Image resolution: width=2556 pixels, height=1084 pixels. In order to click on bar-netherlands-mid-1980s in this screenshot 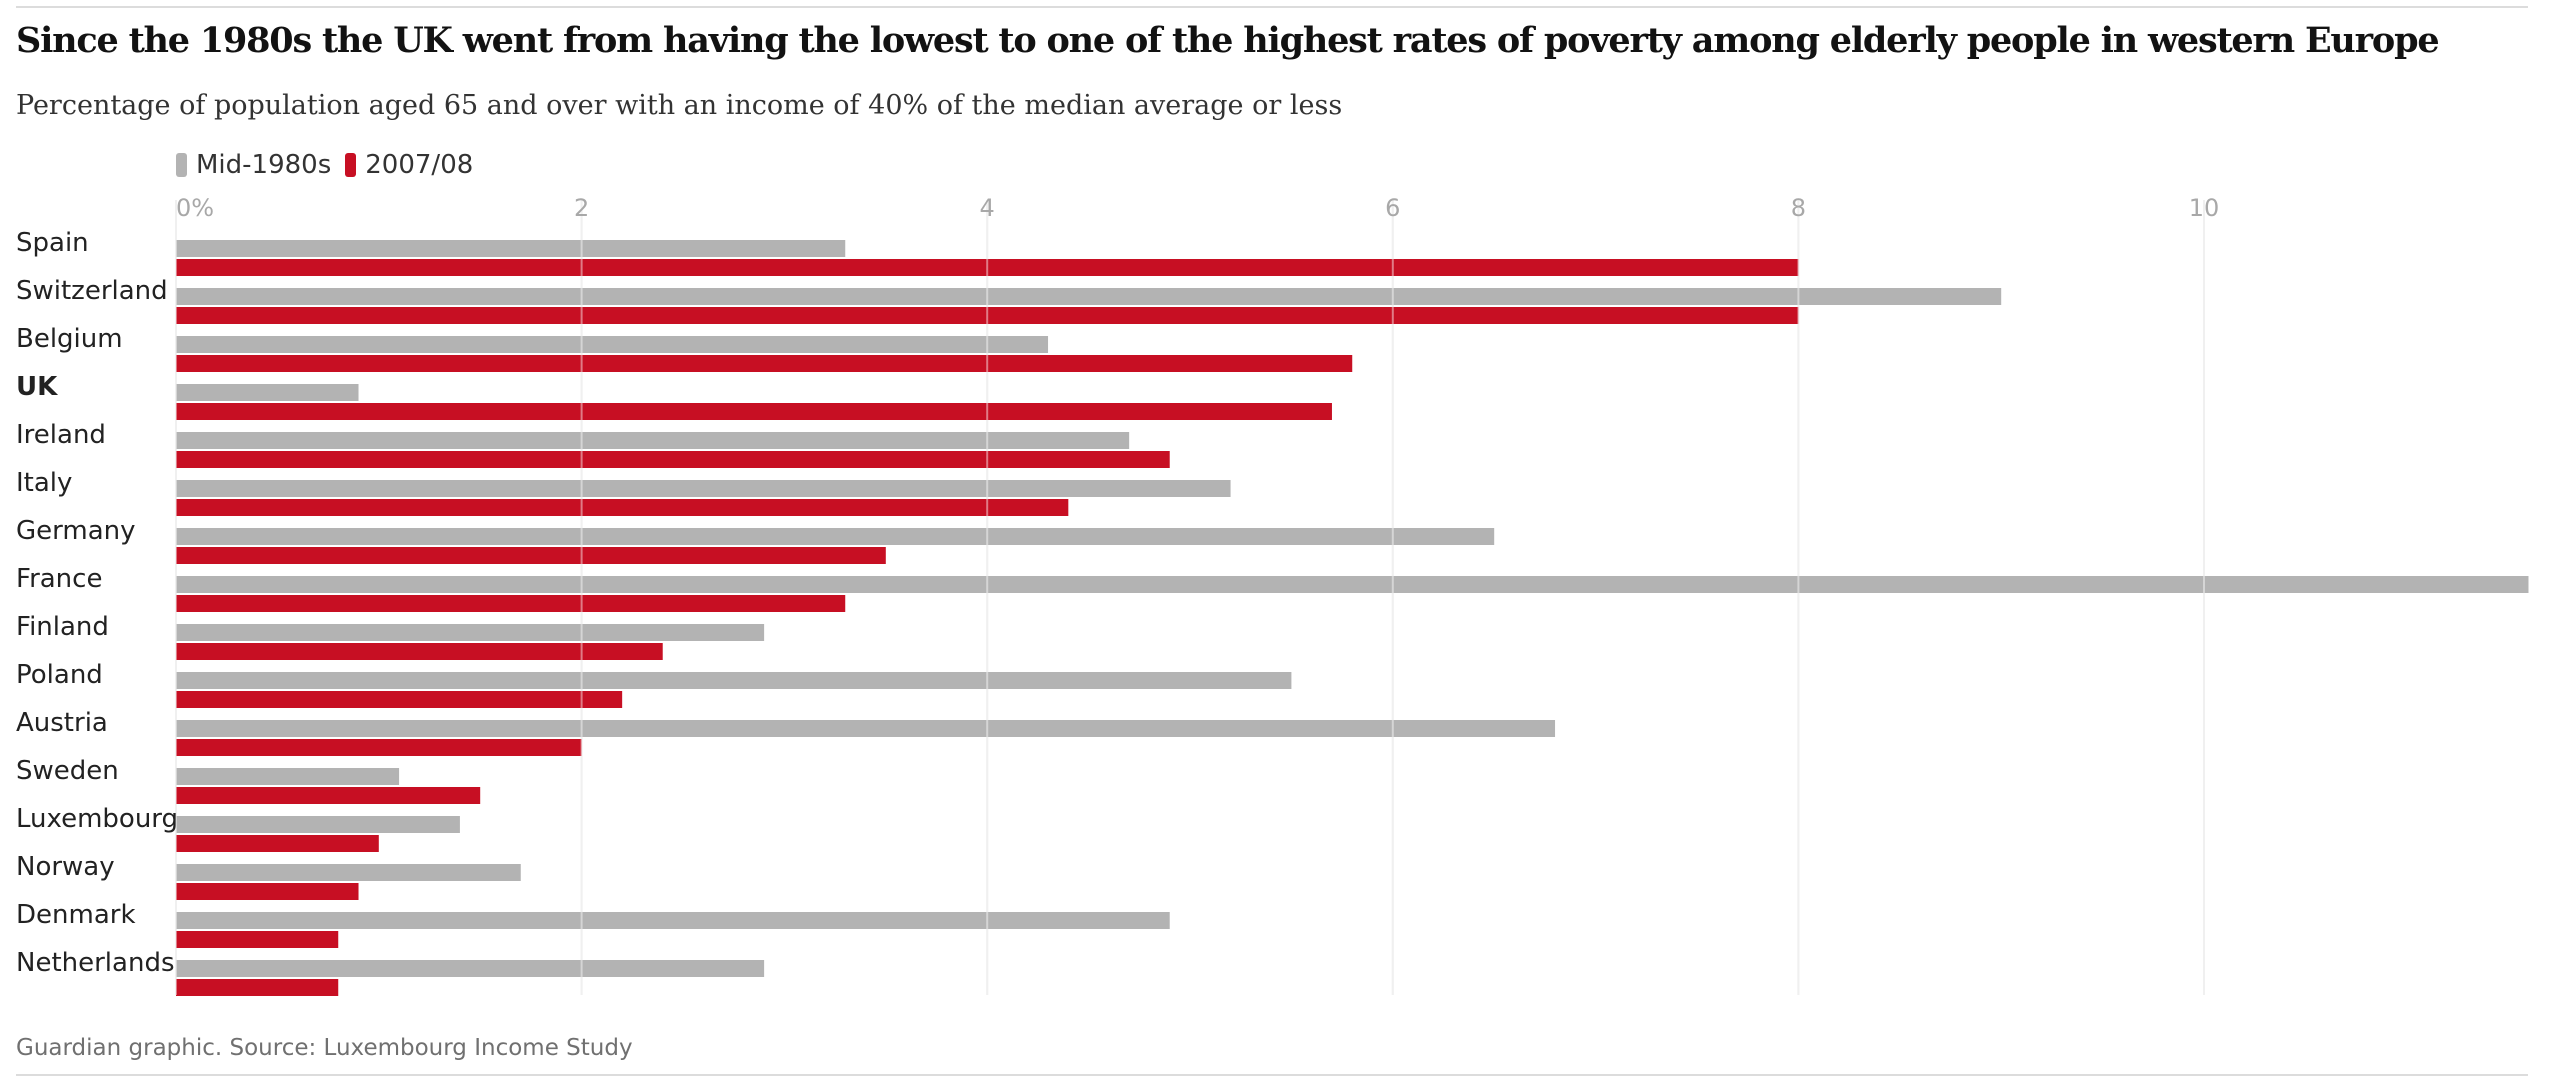, I will do `click(470, 968)`.